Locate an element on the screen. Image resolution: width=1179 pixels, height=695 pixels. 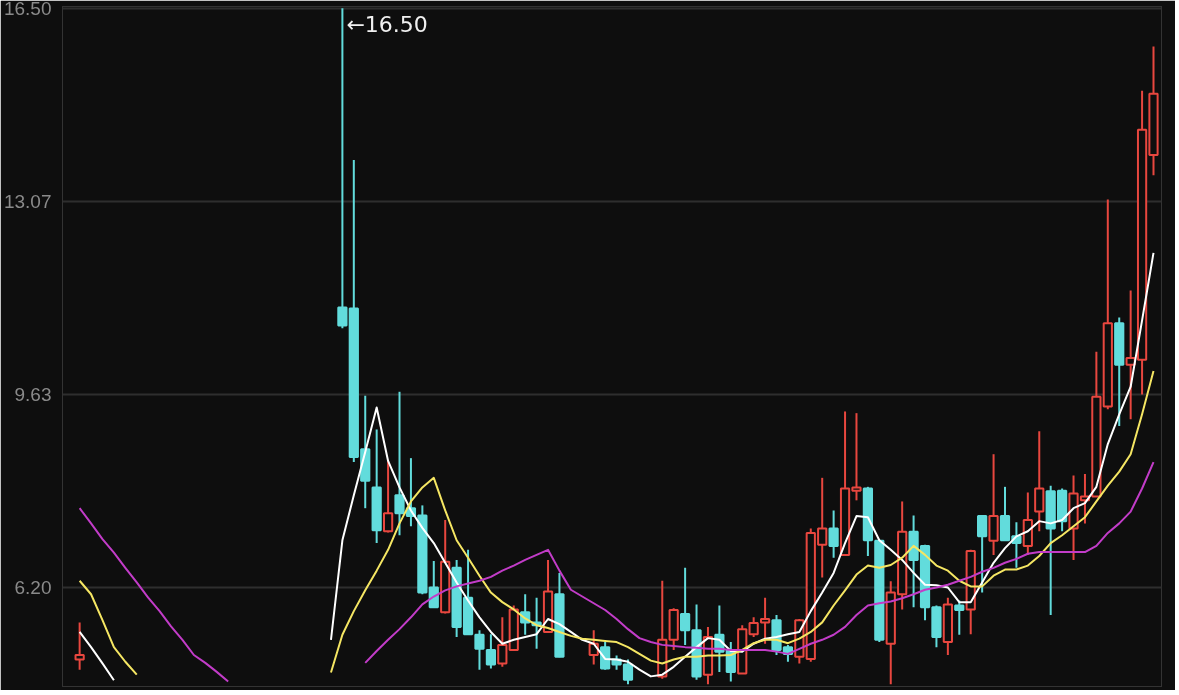
y-tick-label: 13.07 is located at coordinates (27, 201).